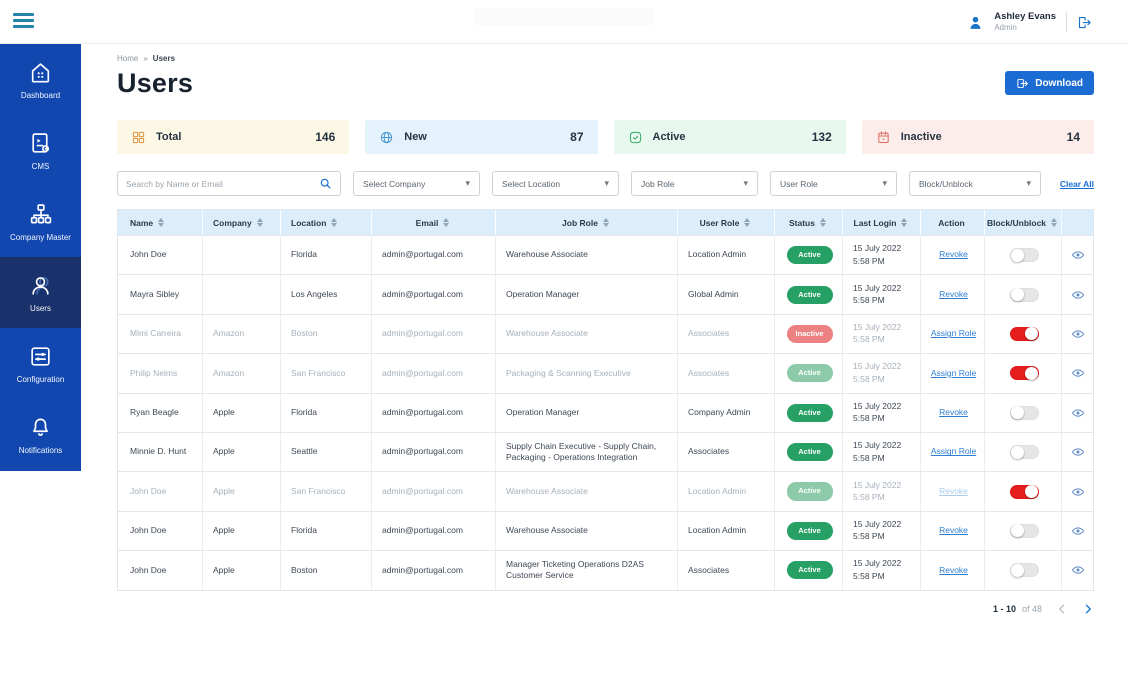 The image size is (1128, 687). Describe the element at coordinates (434, 373) in the screenshot. I see `cell-email: admin@portugal.com` at that location.